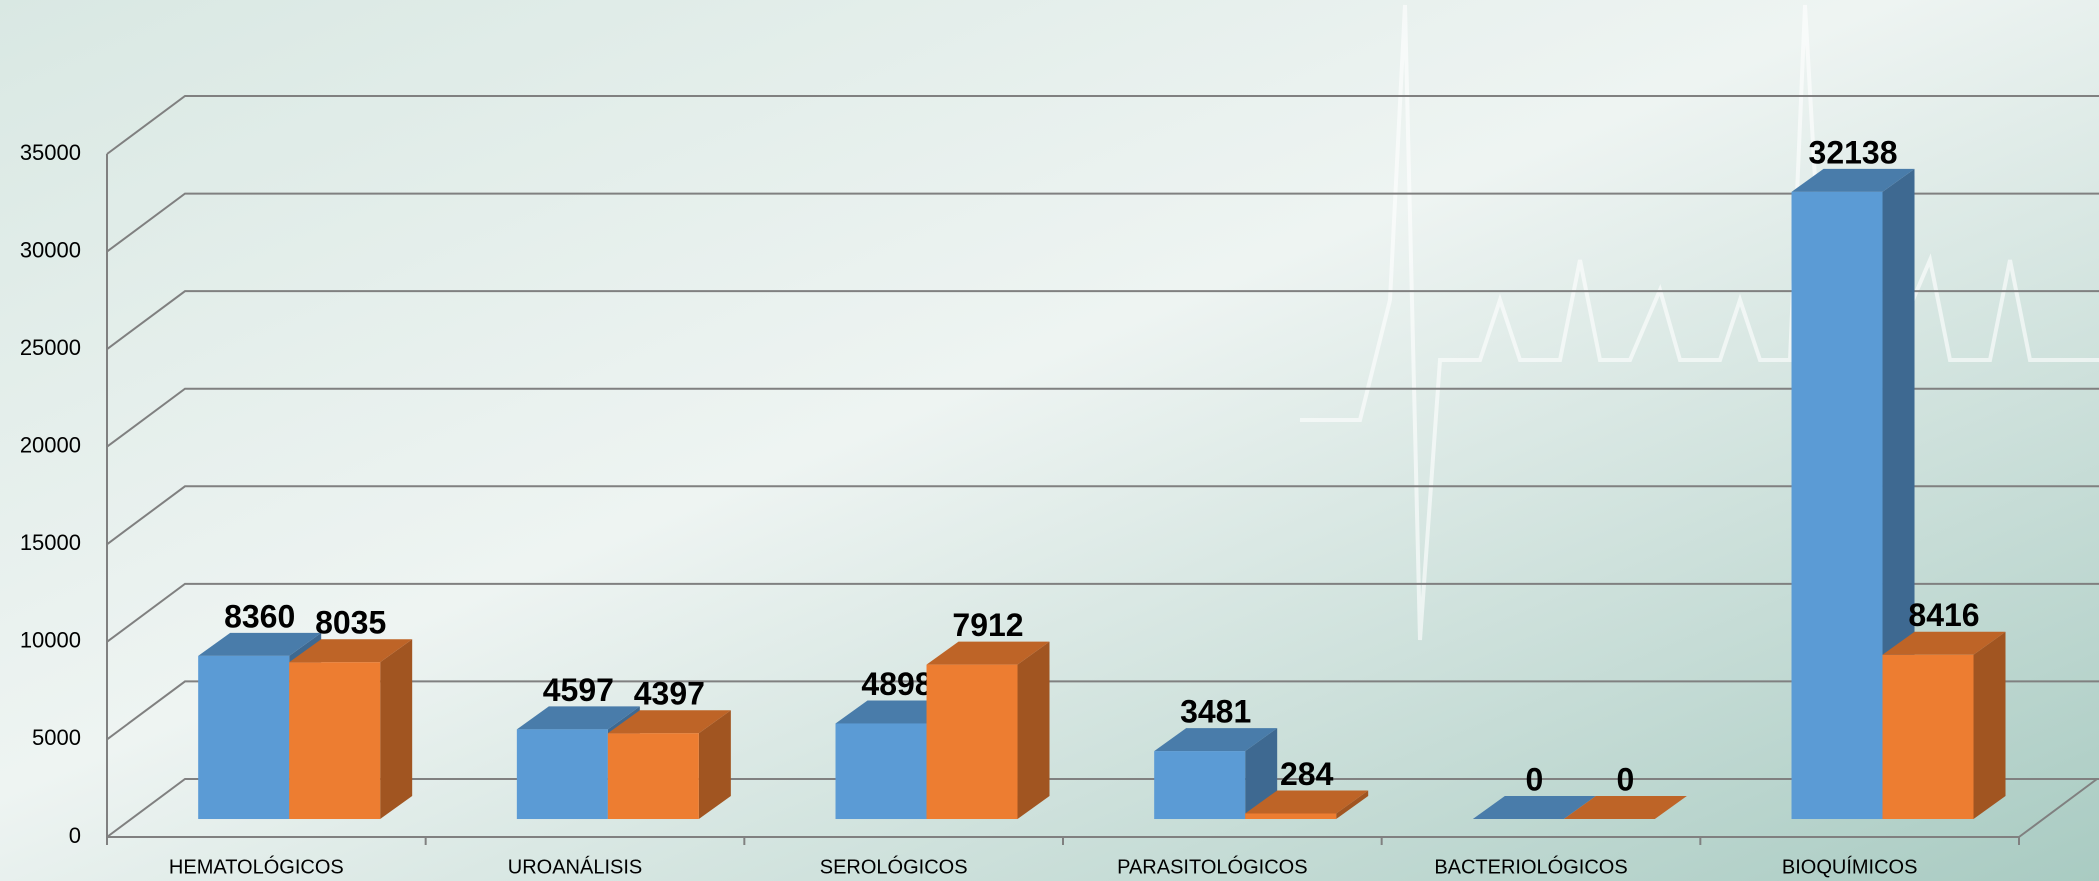 Image resolution: width=2099 pixels, height=881 pixels. I want to click on y-tick-label: 20000, so click(50, 445).